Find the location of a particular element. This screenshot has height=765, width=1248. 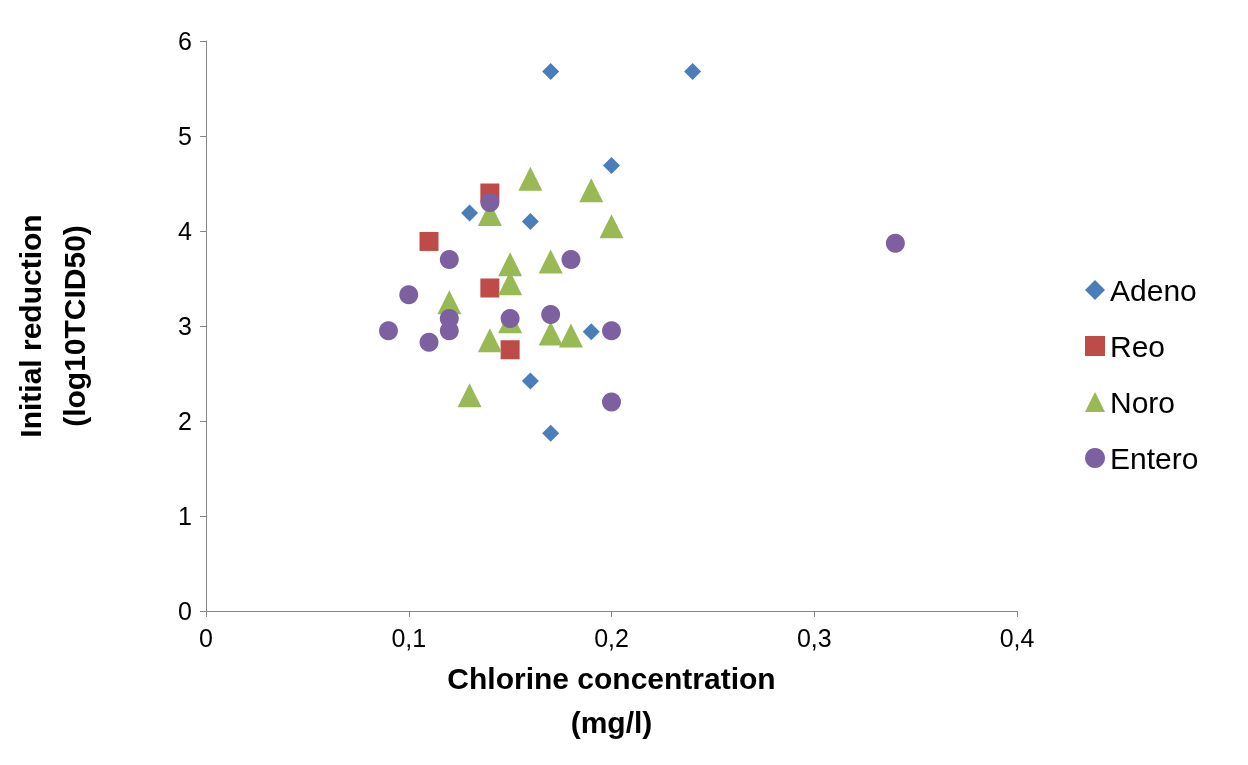

legend-label: Adeno is located at coordinates (1153, 290).